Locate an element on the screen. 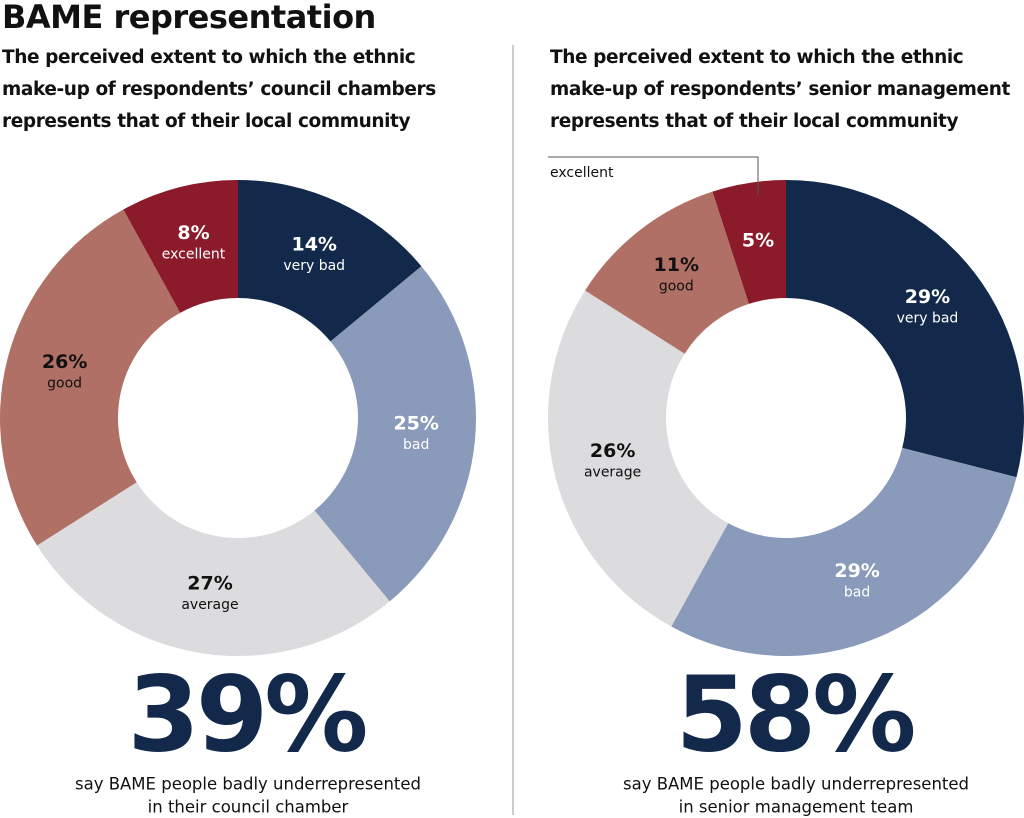 The width and height of the screenshot is (1024, 818). value-label: 27% is located at coordinates (209, 583).